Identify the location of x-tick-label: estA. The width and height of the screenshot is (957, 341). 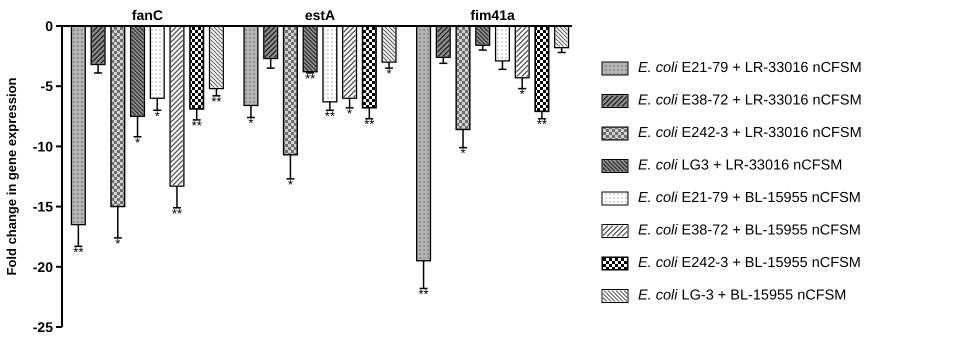
(320, 15).